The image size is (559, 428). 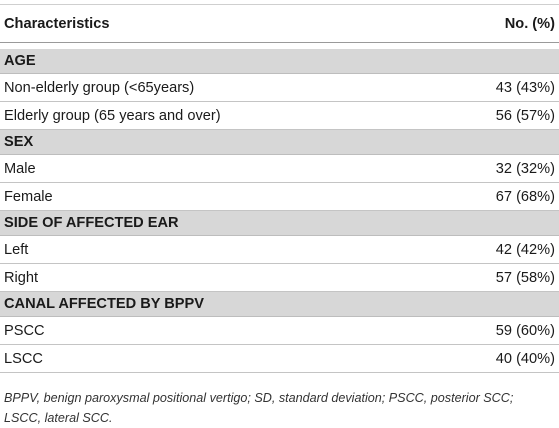 I want to click on row-value: 59 (60%), so click(x=494, y=330).